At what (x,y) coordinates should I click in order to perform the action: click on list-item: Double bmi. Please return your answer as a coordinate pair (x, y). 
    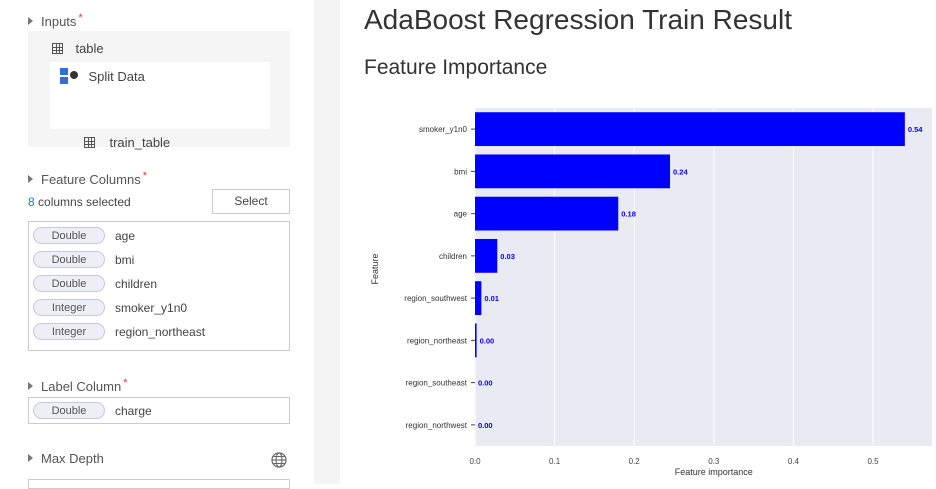
    Looking at the image, I should click on (159, 259).